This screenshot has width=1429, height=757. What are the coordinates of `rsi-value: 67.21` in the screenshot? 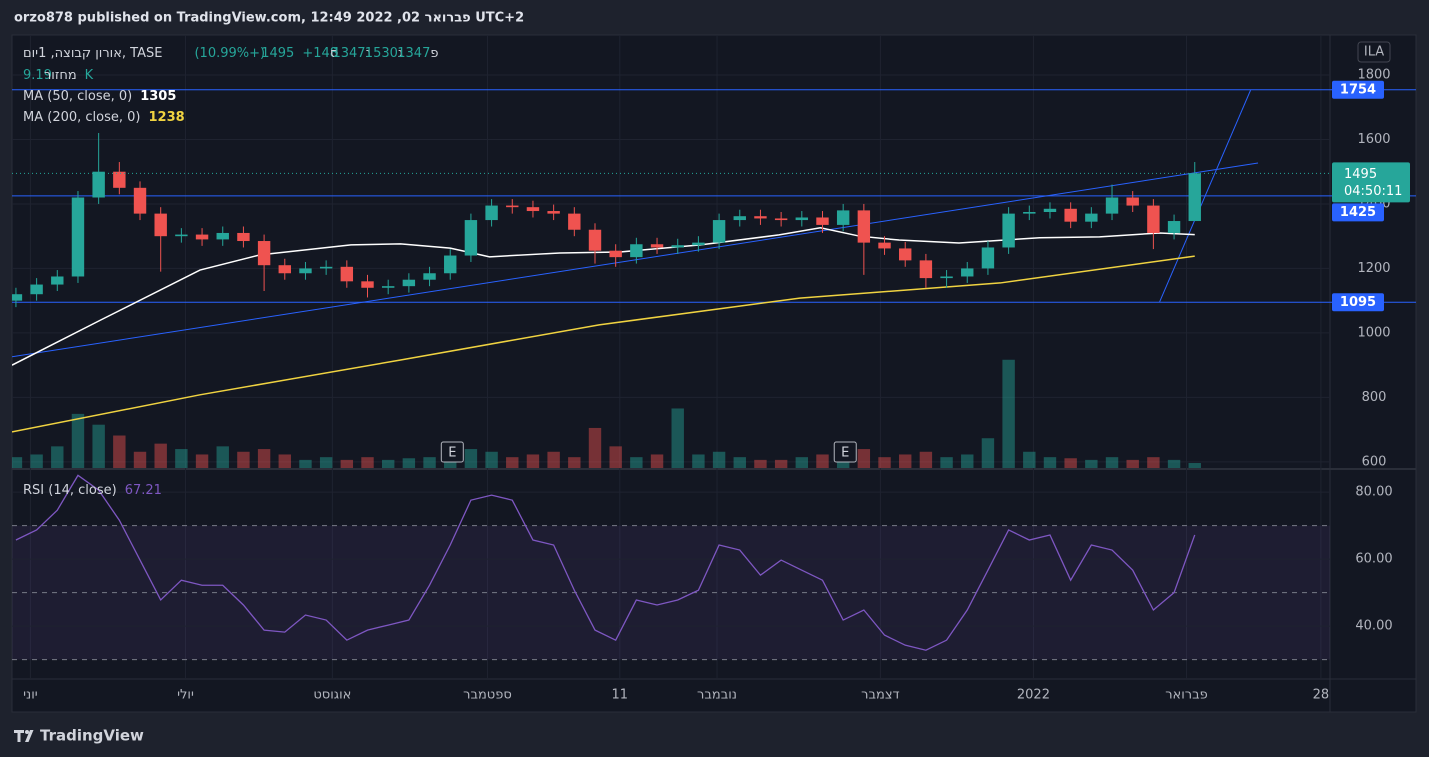 It's located at (143, 490).